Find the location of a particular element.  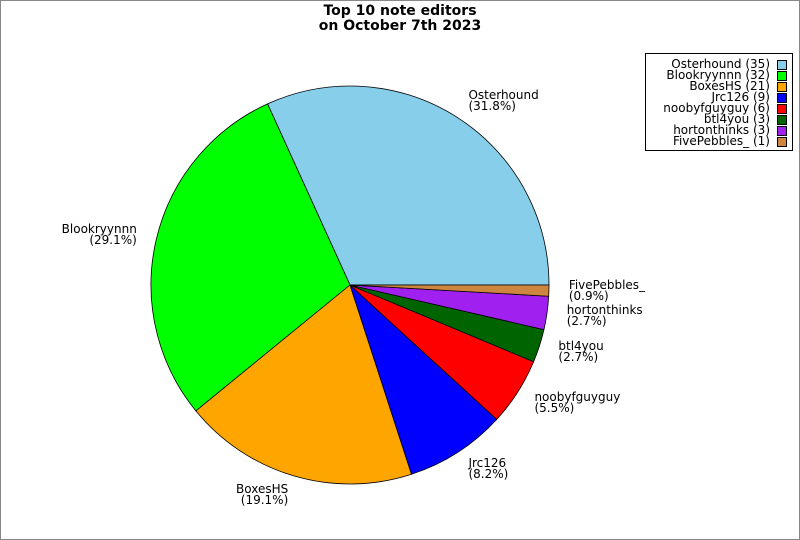

slice-label: noobyfguyguy is located at coordinates (577, 397).